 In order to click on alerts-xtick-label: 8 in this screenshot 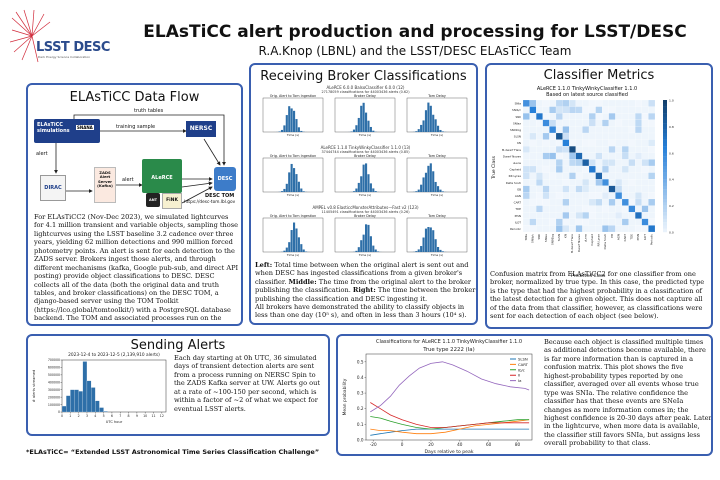, I will do `click(129, 416)`.